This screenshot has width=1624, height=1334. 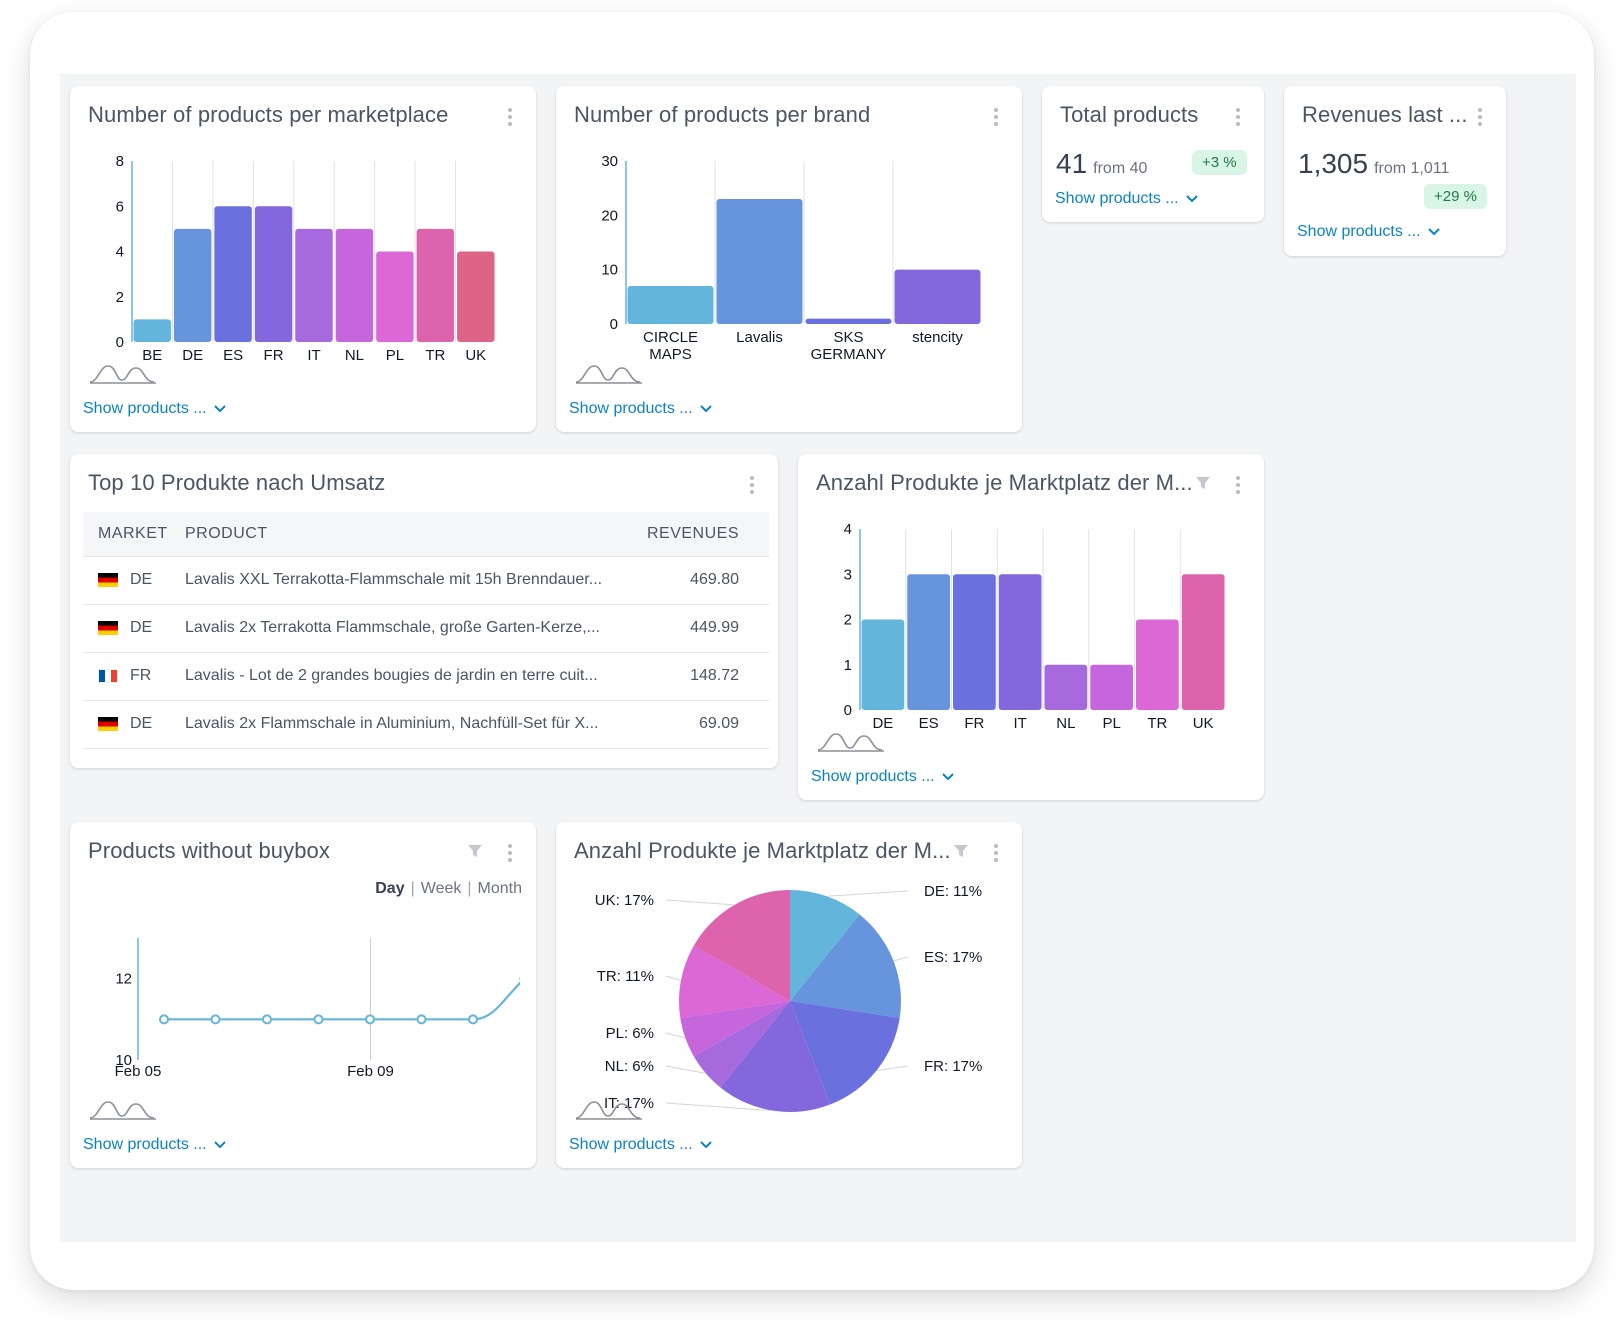 I want to click on column-header-product: PRODUCT, so click(x=226, y=533).